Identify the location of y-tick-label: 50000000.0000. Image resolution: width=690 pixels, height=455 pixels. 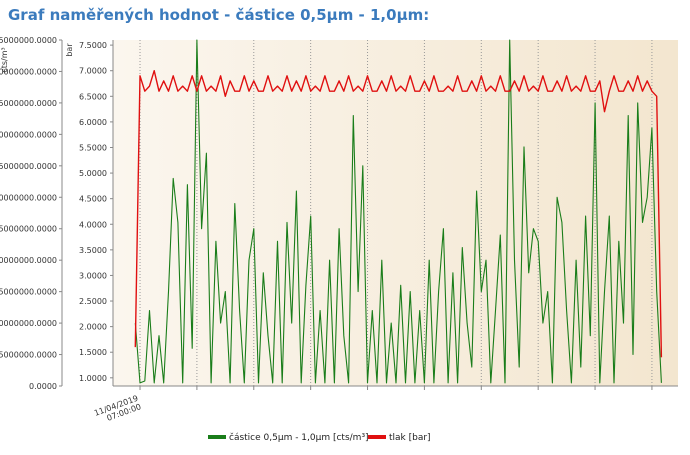
(28, 71).